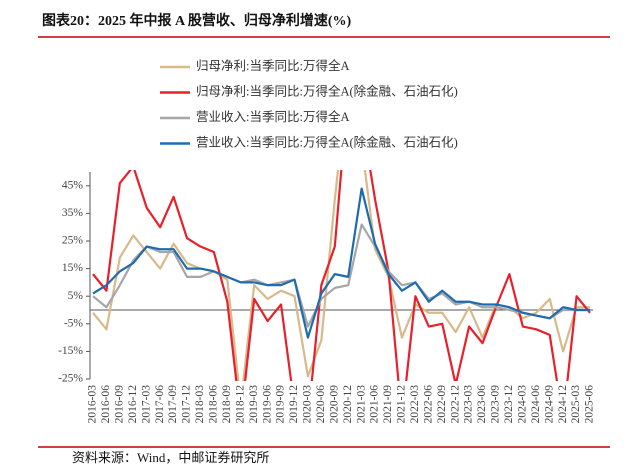  Describe the element at coordinates (70, 379) in the screenshot. I see `y-tick-label: -25%` at that location.